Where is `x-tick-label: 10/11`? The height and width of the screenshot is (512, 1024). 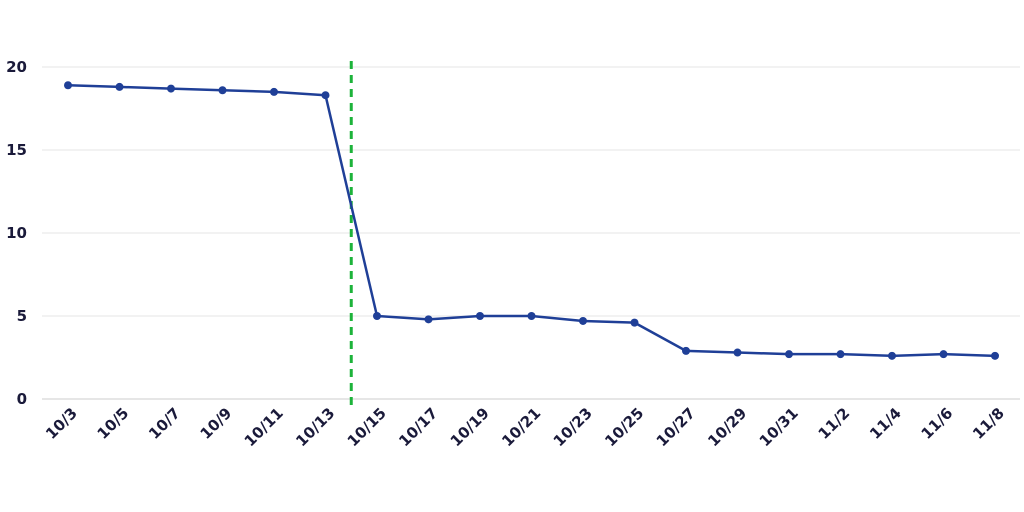
x-tick-label: 10/11 is located at coordinates (264, 427).